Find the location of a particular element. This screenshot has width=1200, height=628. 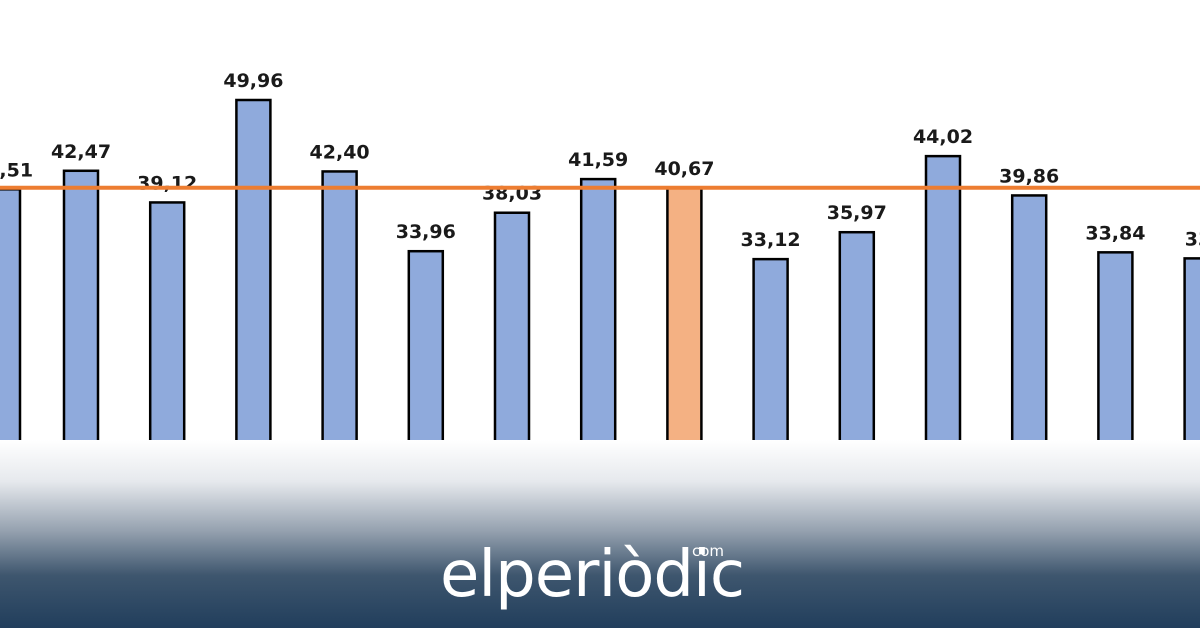

bar-label-4: 42,40 is located at coordinates (340, 152).